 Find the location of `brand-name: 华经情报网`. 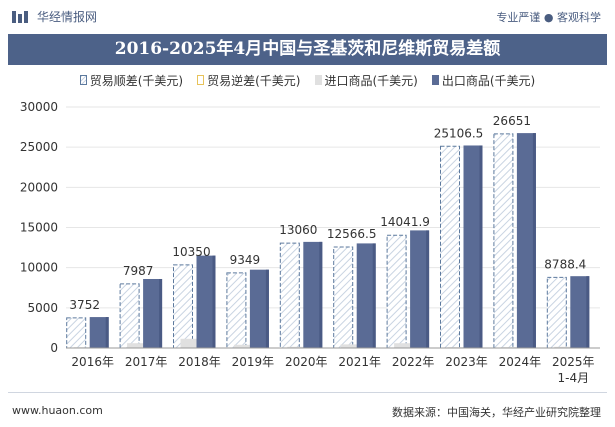

brand-name: 华经情报网 is located at coordinates (67, 17).